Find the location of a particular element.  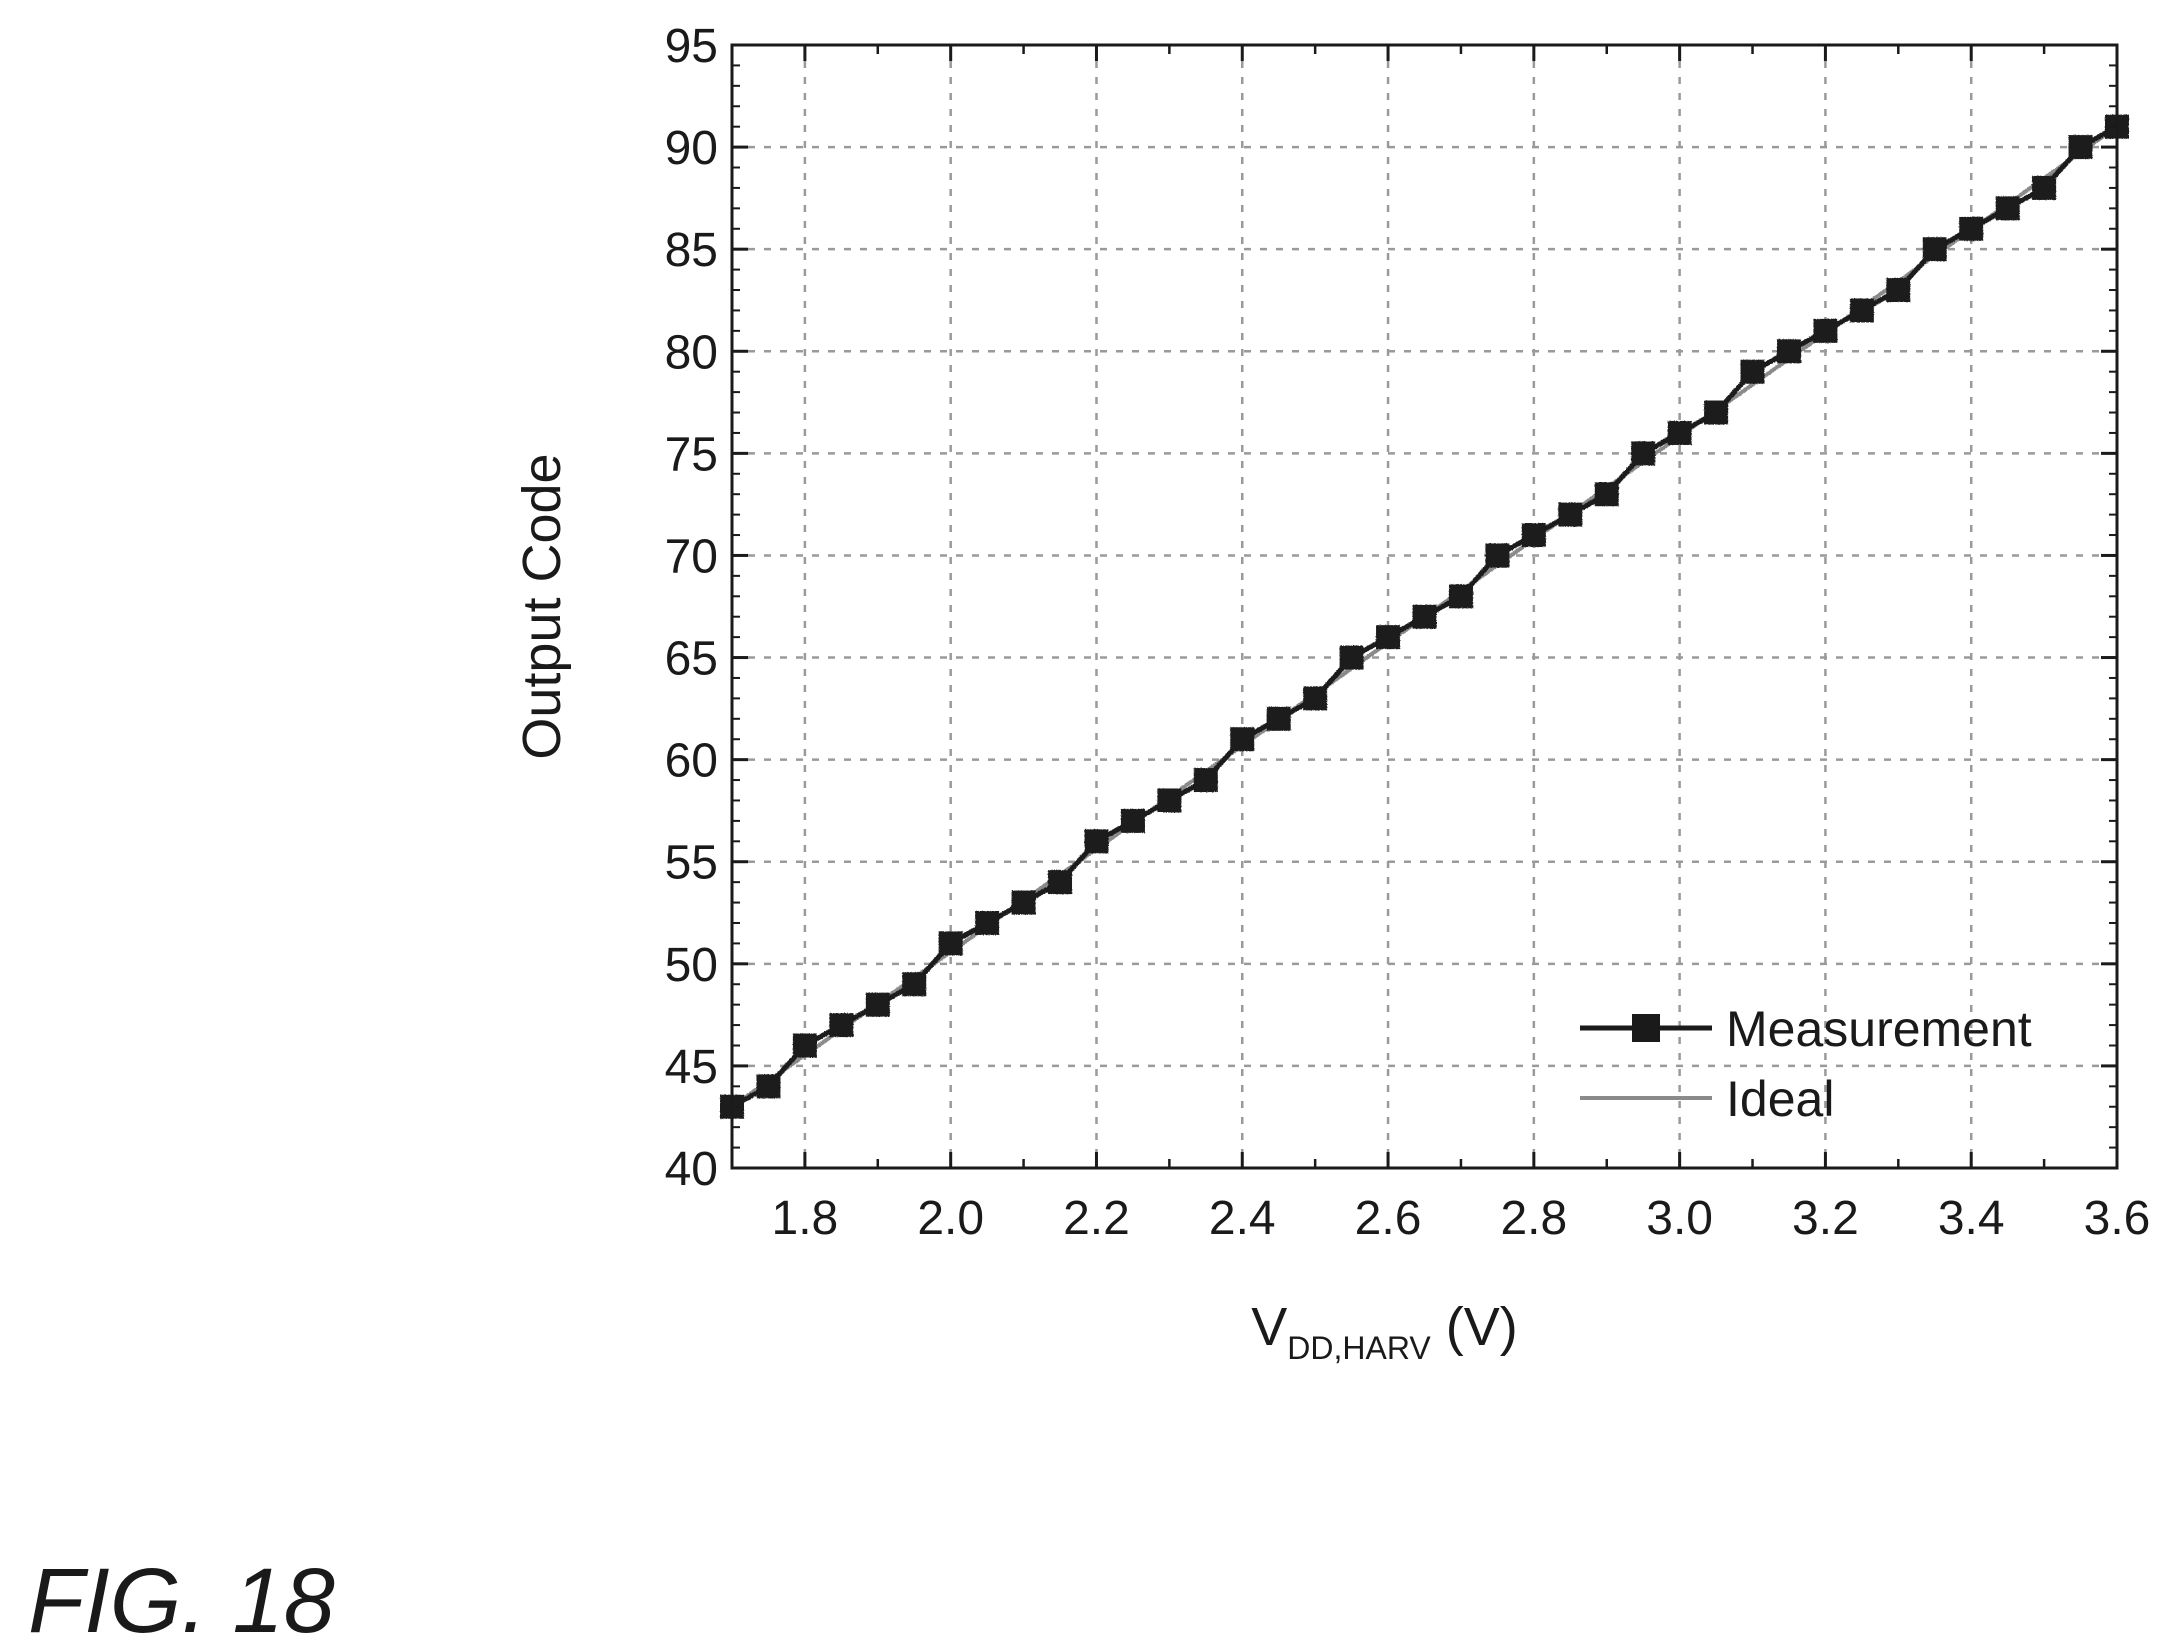

x-tick-label-4: 2.6 is located at coordinates (1388, 1218).